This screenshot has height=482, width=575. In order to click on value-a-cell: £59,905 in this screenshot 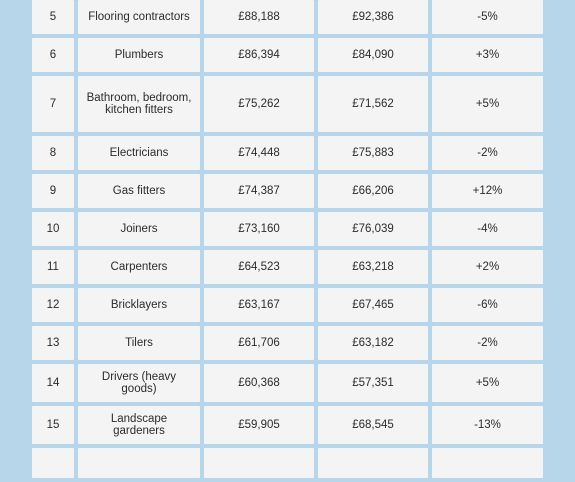, I will do `click(259, 425)`.